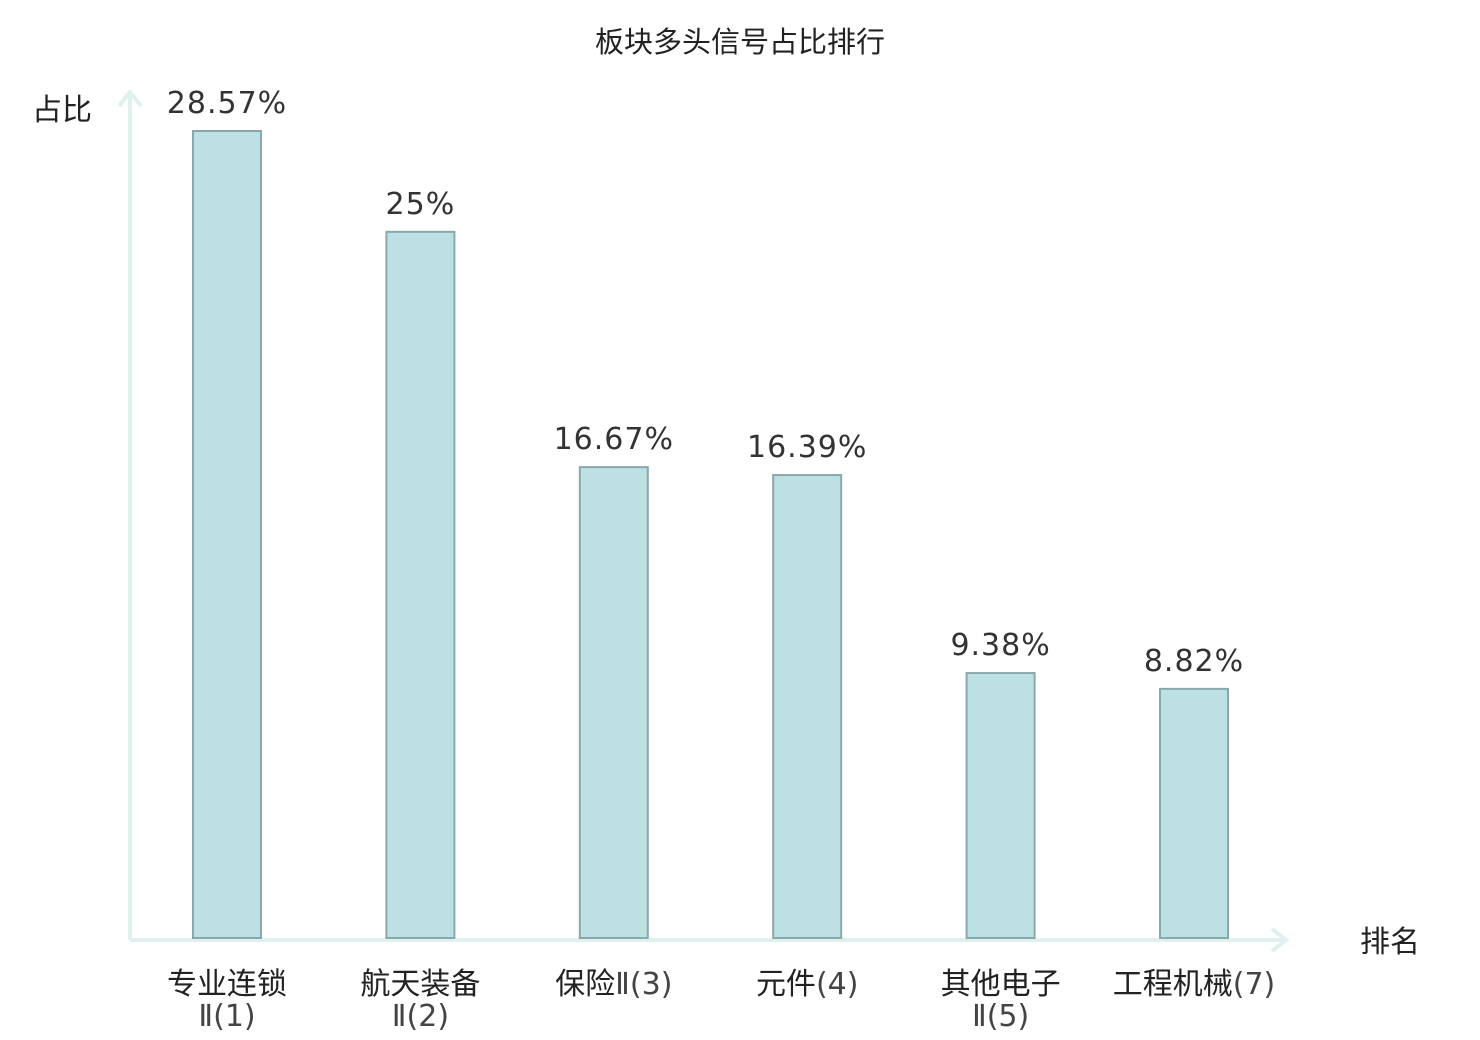 The image size is (1480, 1040). I want to click on chart-title: 板块多头信号占比排行, so click(740, 42).